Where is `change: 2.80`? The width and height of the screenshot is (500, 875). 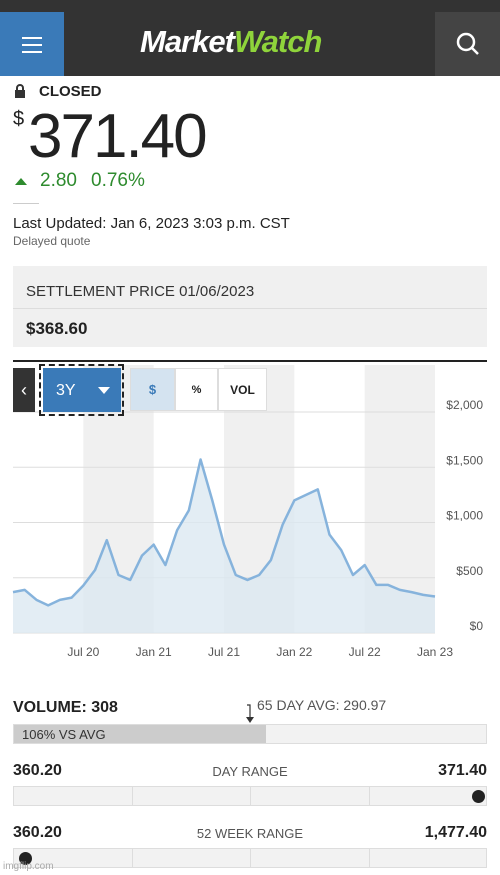
change: 2.80 is located at coordinates (58, 180).